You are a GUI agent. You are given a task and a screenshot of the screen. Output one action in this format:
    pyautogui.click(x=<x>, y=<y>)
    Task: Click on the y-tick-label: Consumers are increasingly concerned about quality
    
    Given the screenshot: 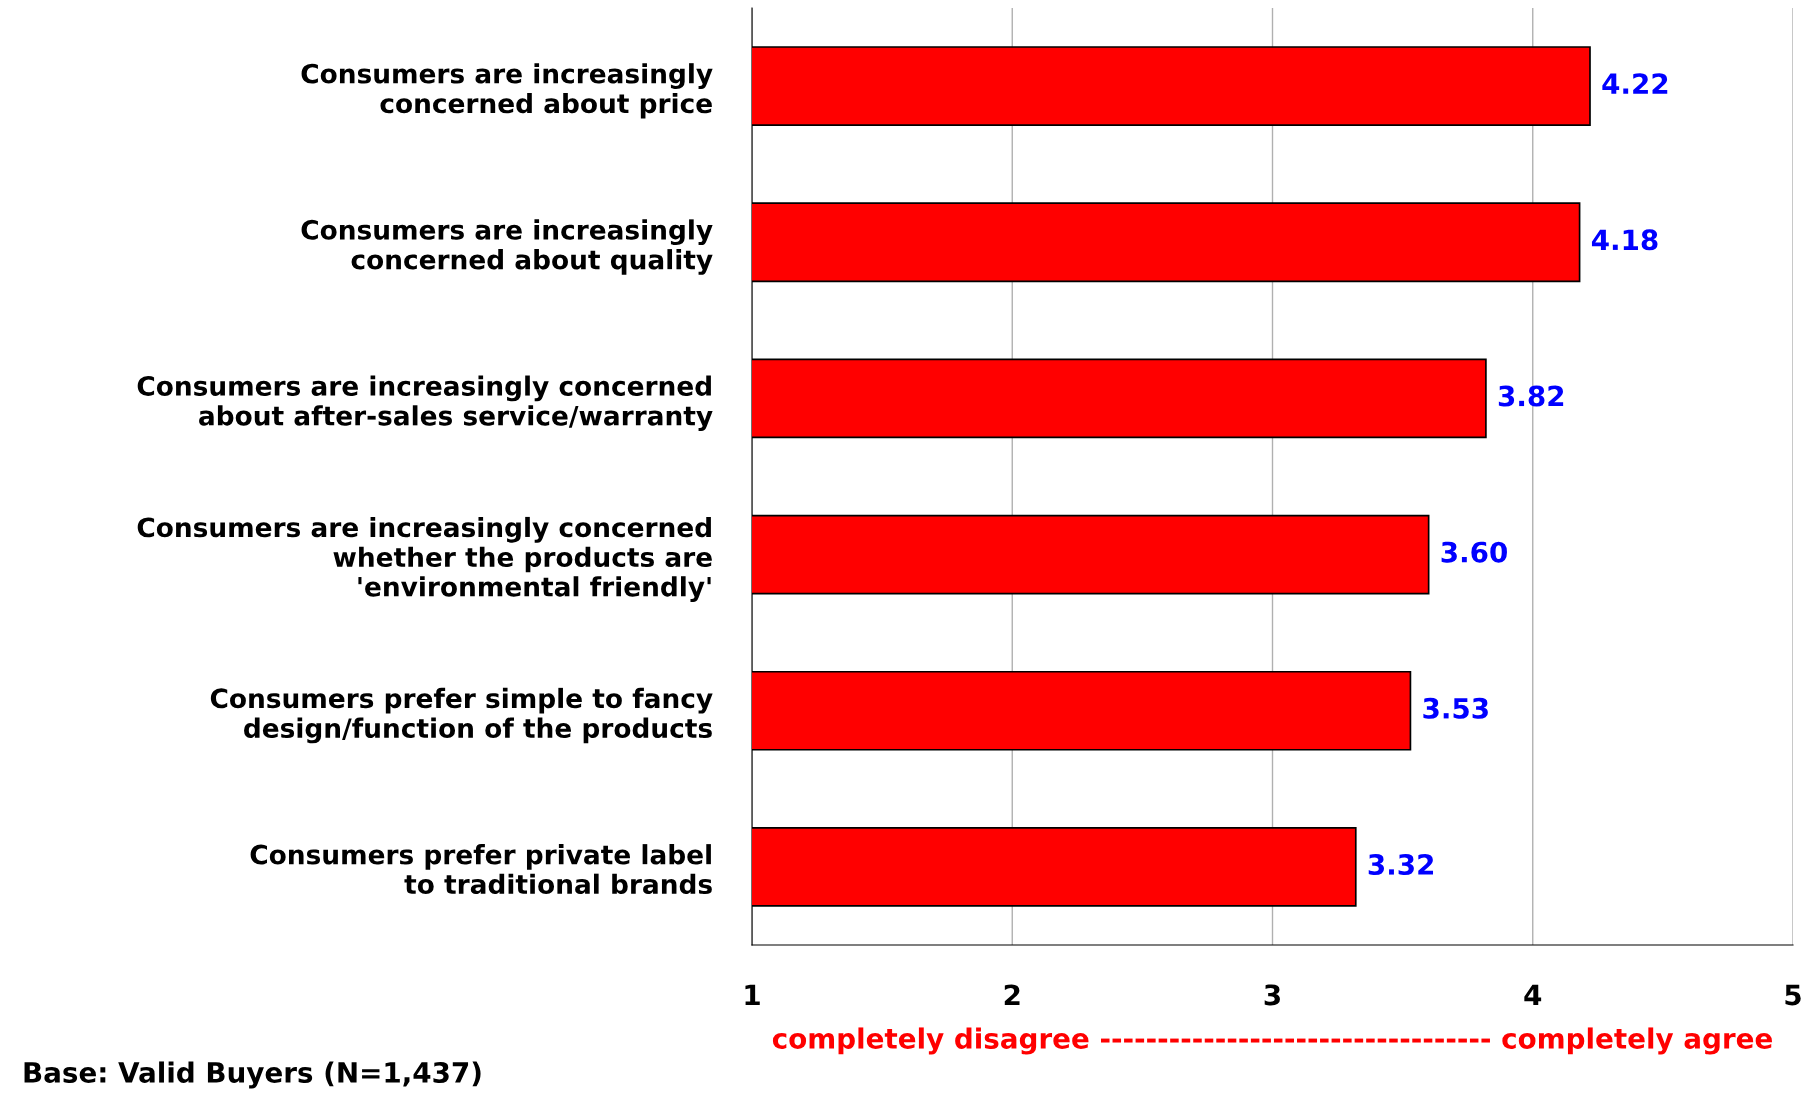 What is the action you would take?
    pyautogui.click(x=507, y=247)
    